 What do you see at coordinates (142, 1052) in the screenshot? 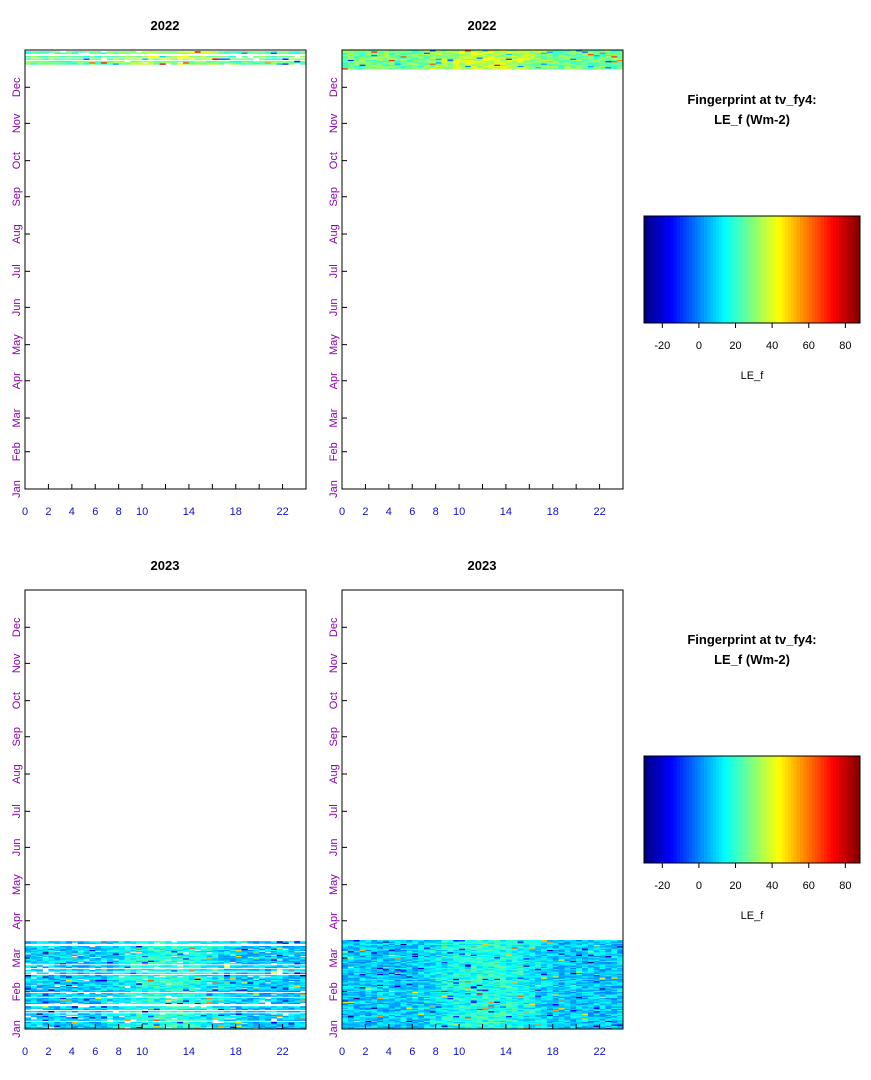
I see `x-tick-label: 10` at bounding box center [142, 1052].